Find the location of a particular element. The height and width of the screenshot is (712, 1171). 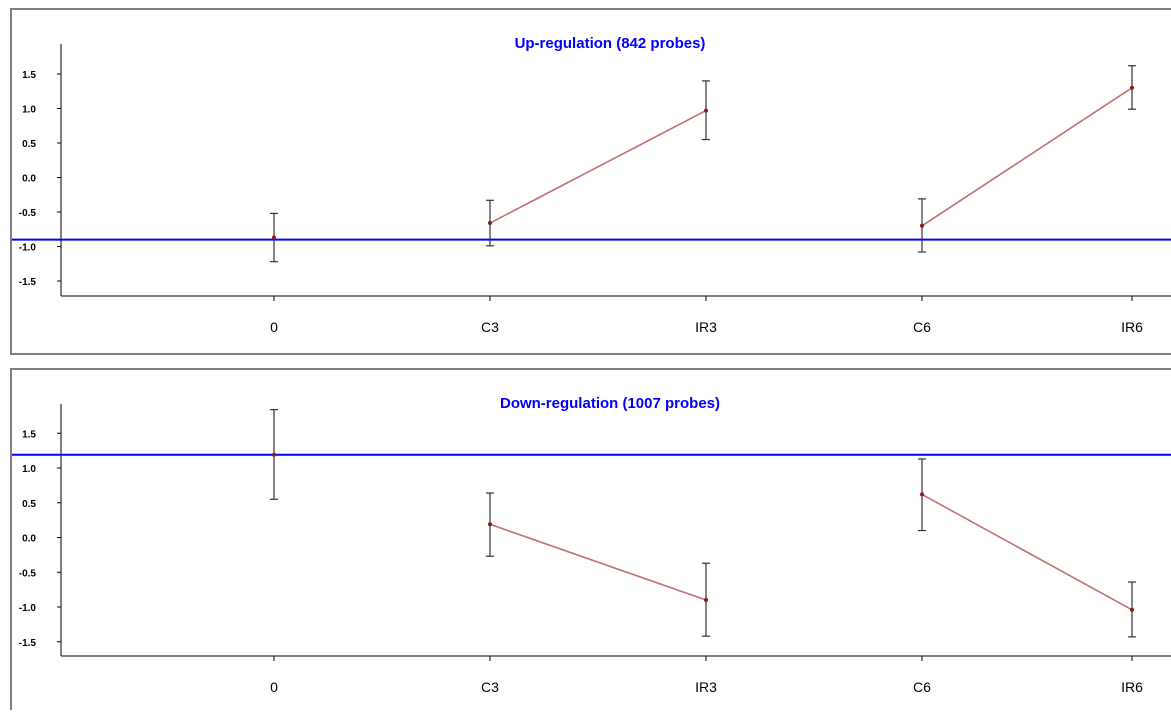

up-x-tick-label: C6 is located at coordinates (922, 327).